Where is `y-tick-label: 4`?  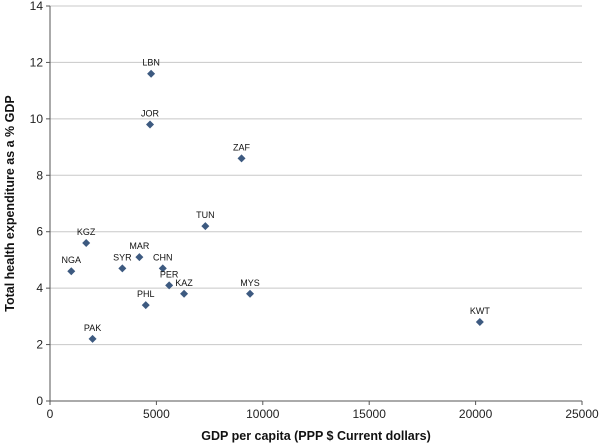
y-tick-label: 4 is located at coordinates (39, 288).